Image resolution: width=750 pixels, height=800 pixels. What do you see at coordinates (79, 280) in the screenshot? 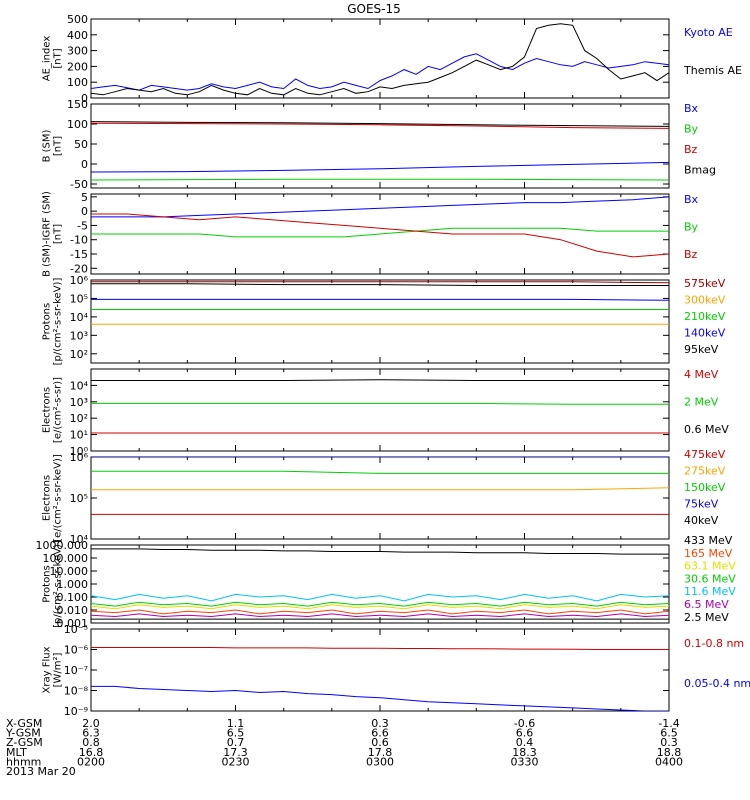
I see `y-tick-label: 10⁶` at bounding box center [79, 280].